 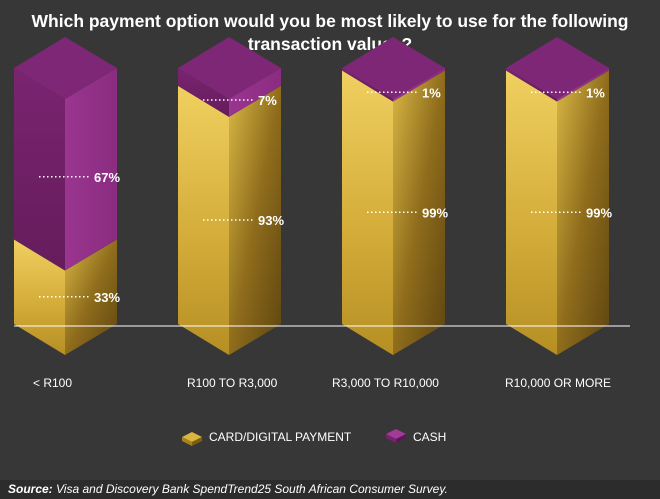 I want to click on legend: CARD/DIGITAL PAYMENT CASH, so click(x=314, y=437).